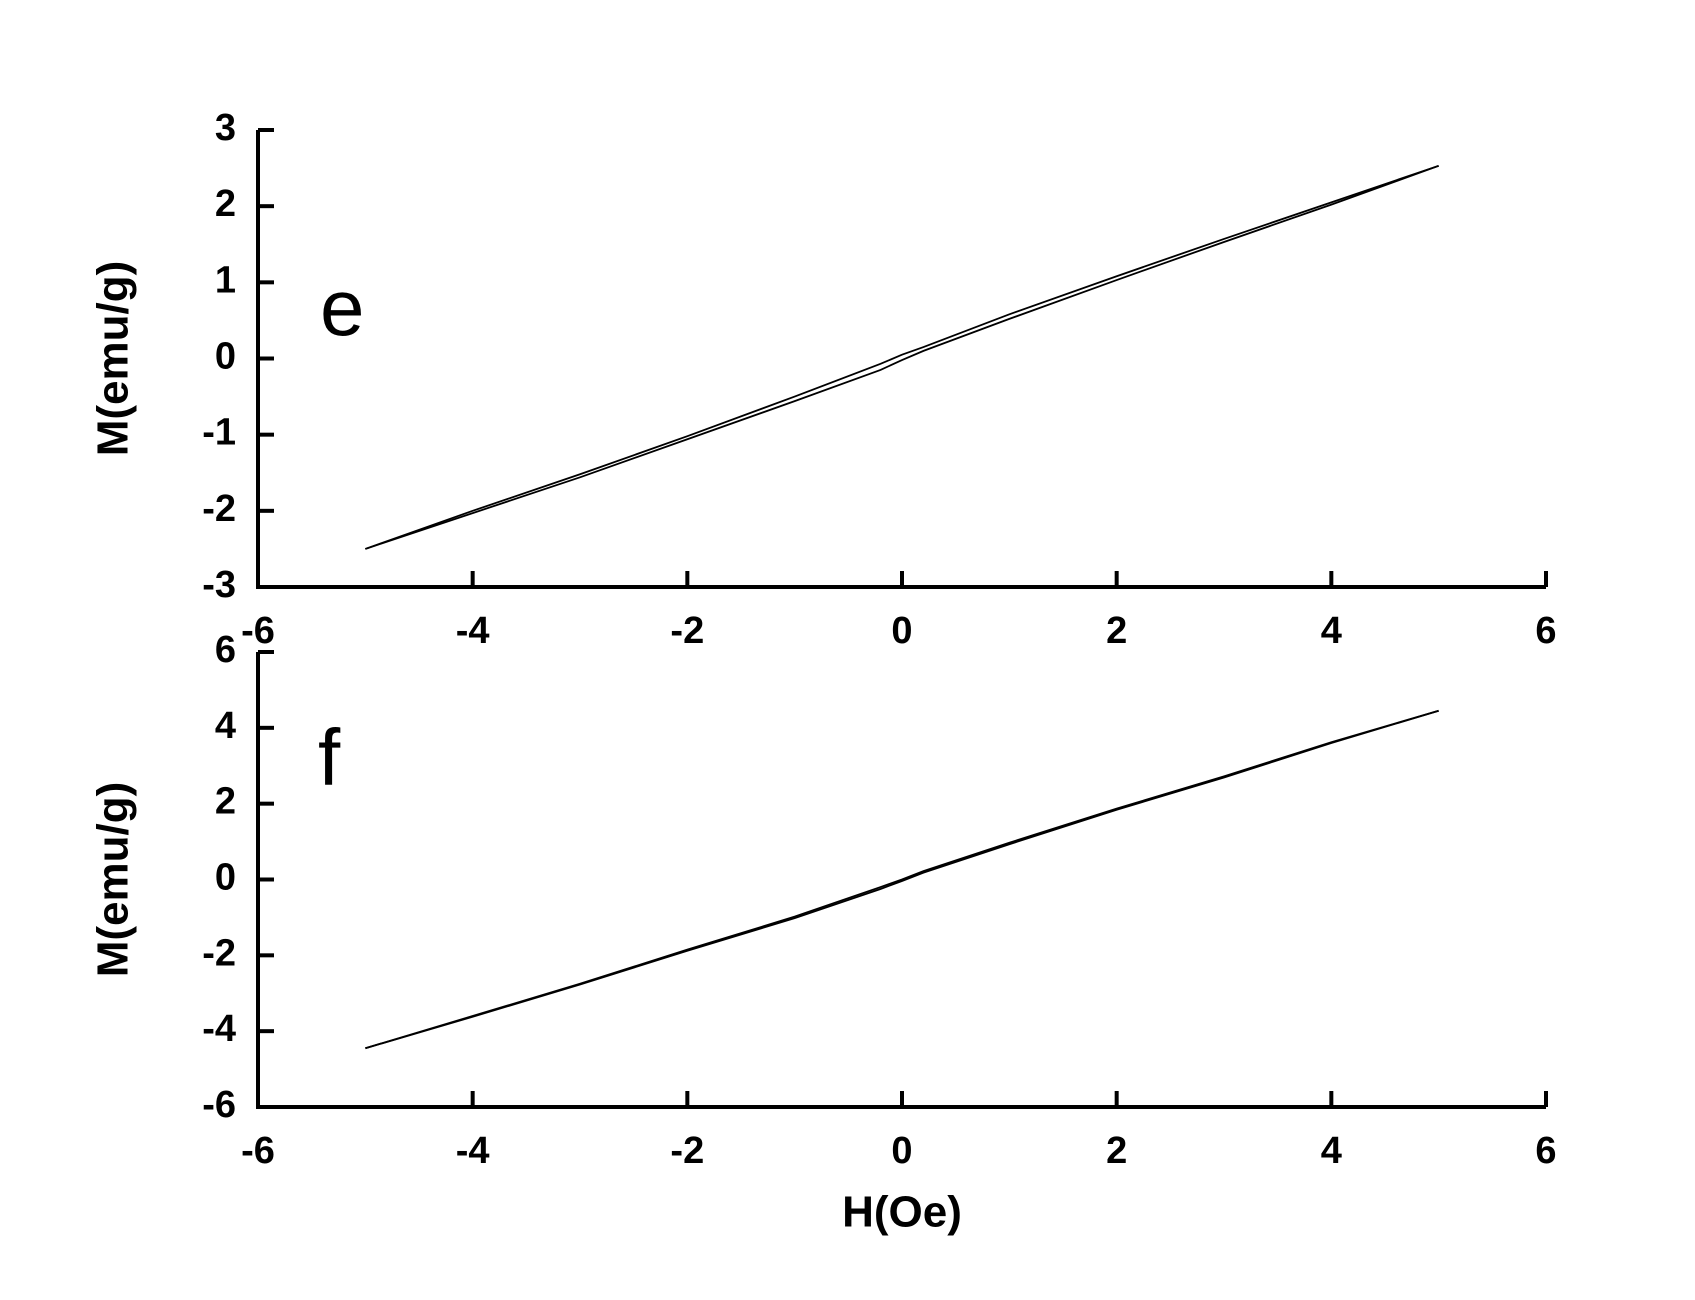 Image resolution: width=1695 pixels, height=1300 pixels. Describe the element at coordinates (219, 433) in the screenshot. I see `y-tick-label: -1` at that location.